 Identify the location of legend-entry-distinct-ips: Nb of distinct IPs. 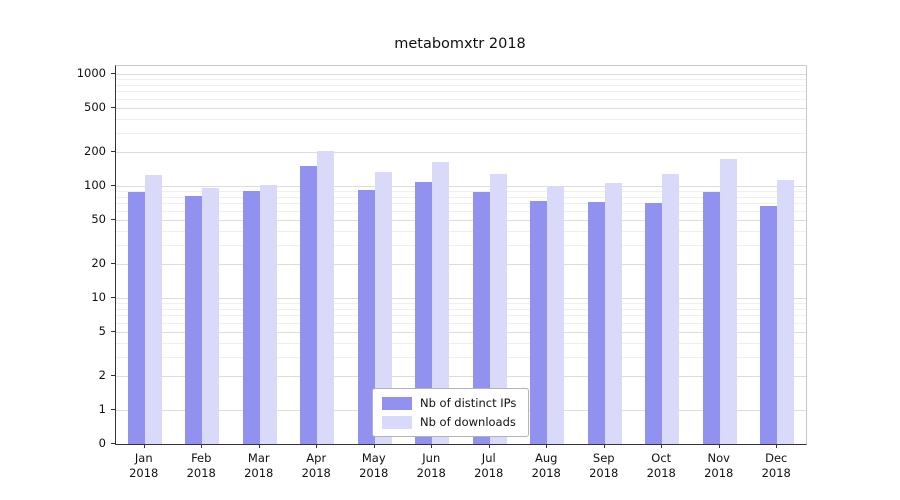
(449, 403).